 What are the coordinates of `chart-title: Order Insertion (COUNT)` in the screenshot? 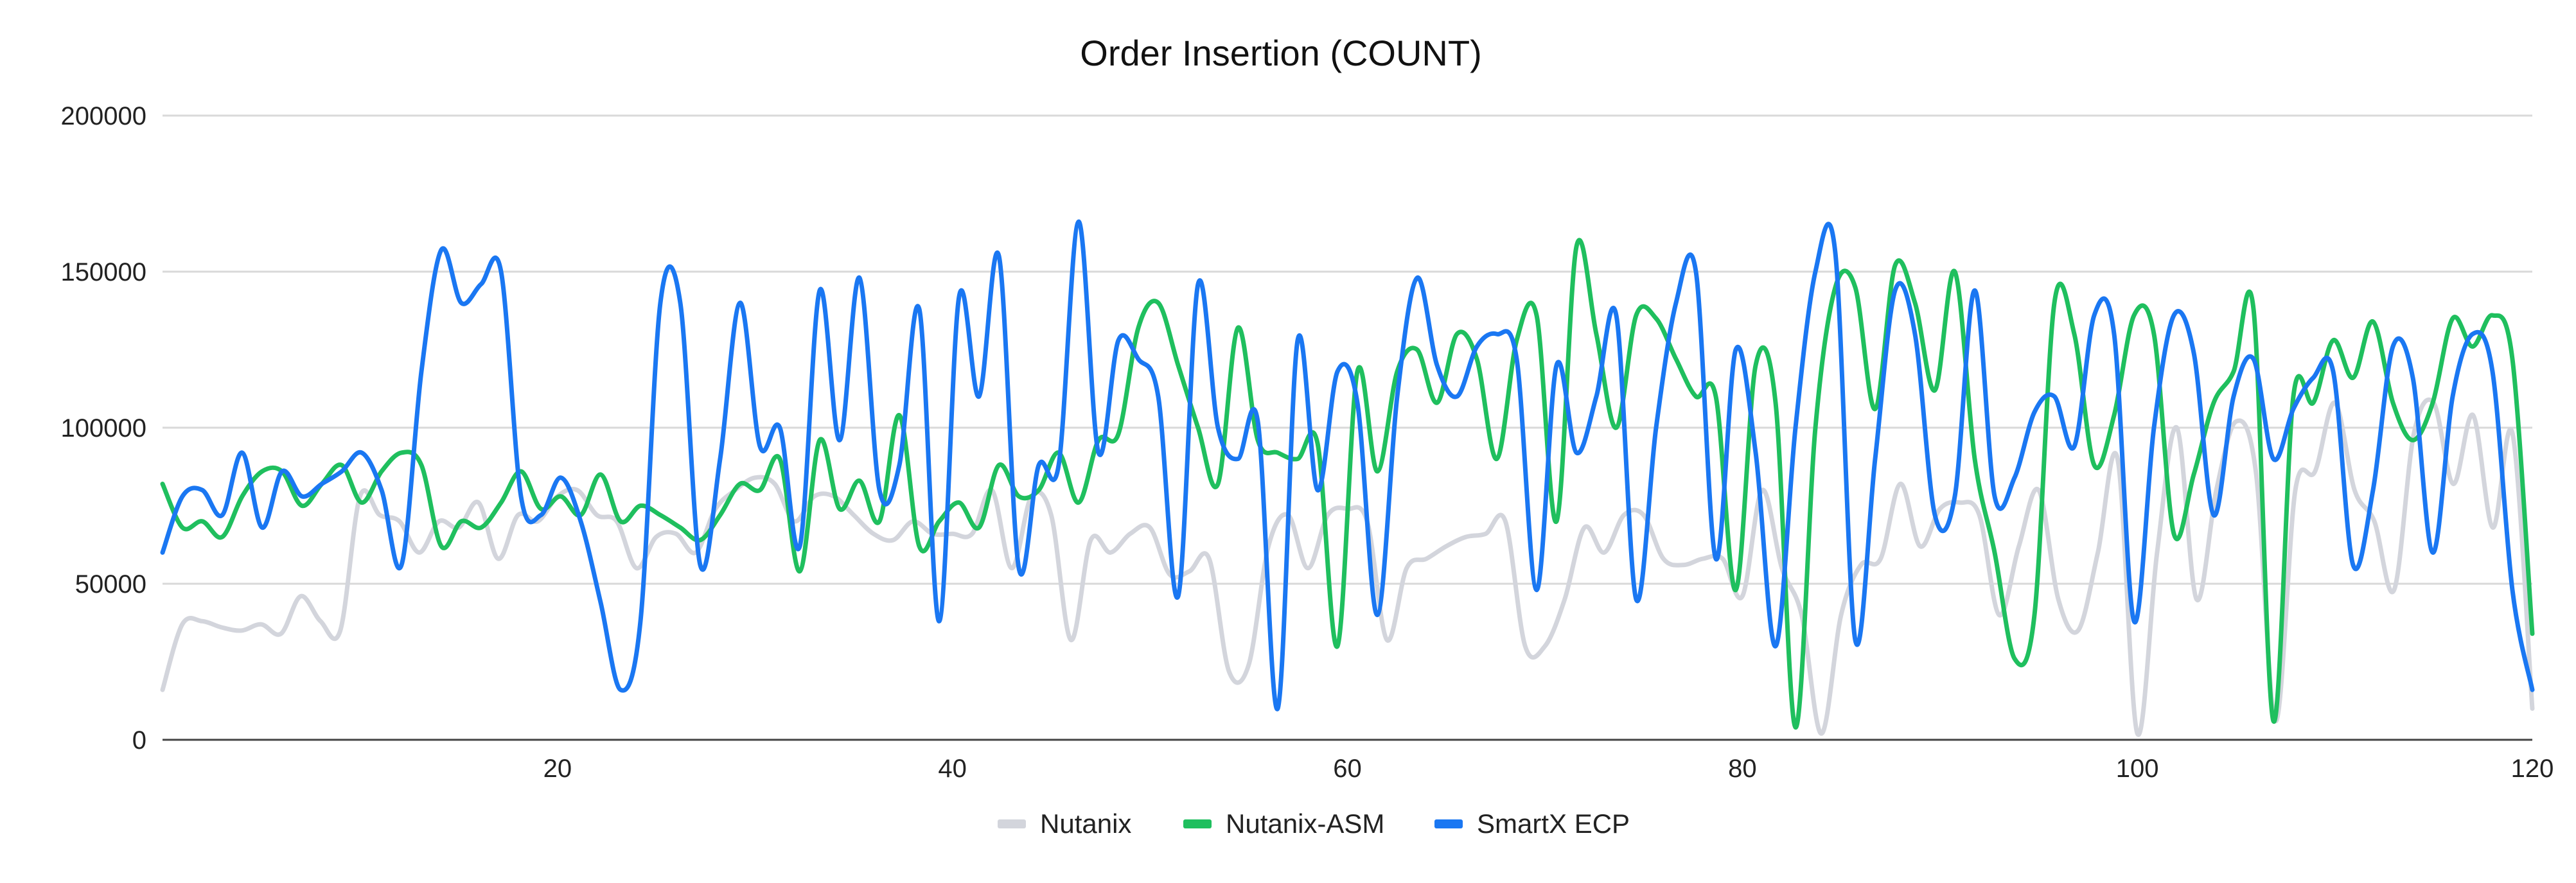 It's located at (1280, 53).